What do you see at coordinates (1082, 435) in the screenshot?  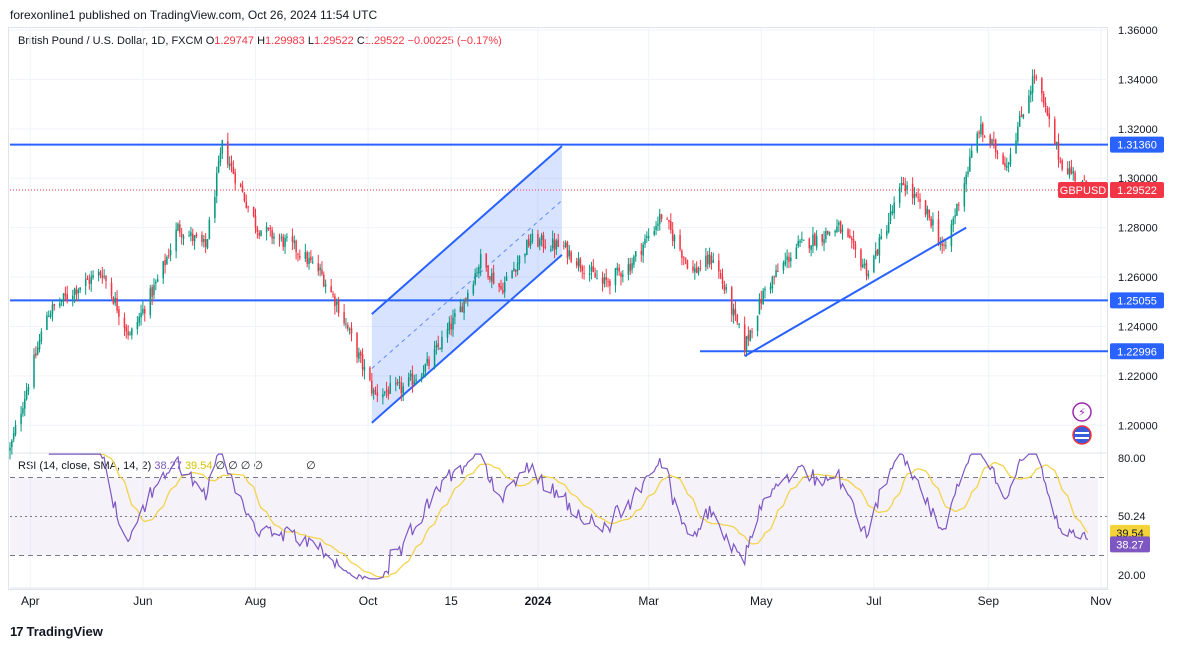 I see `us-flag-icon` at bounding box center [1082, 435].